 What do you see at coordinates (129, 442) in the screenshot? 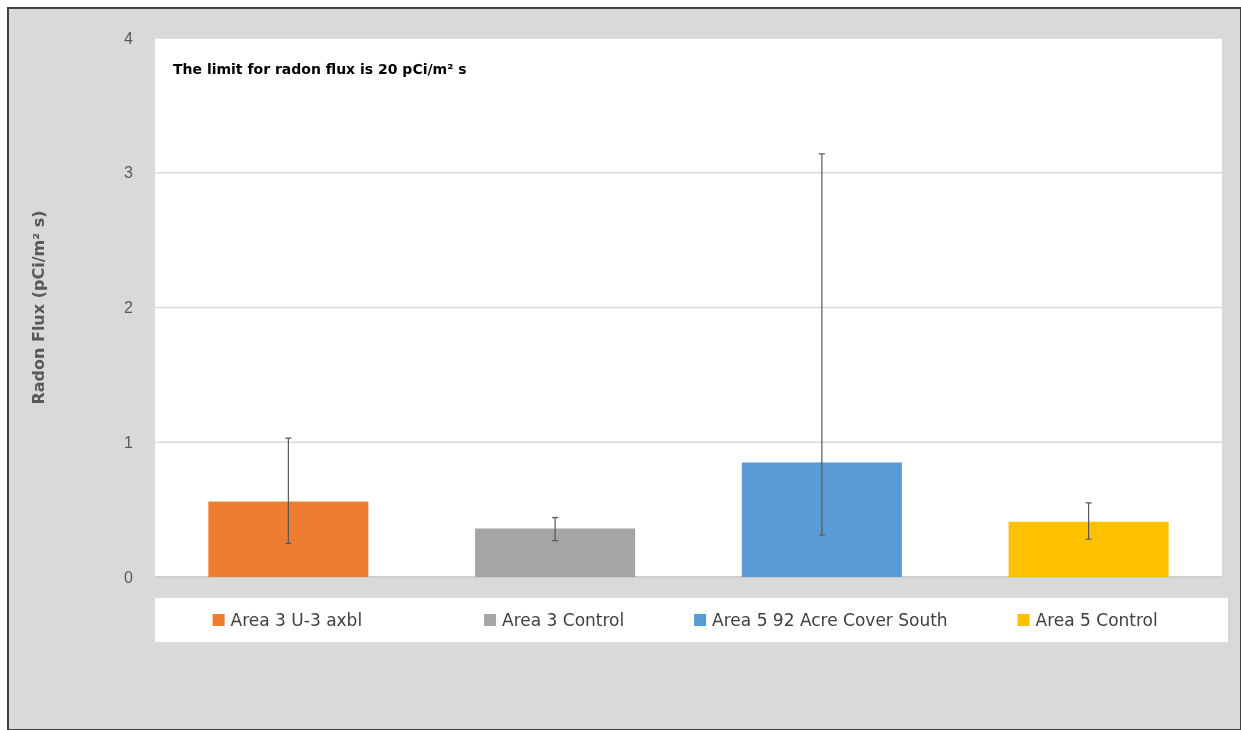
I see `y-tick-label: 1` at bounding box center [129, 442].